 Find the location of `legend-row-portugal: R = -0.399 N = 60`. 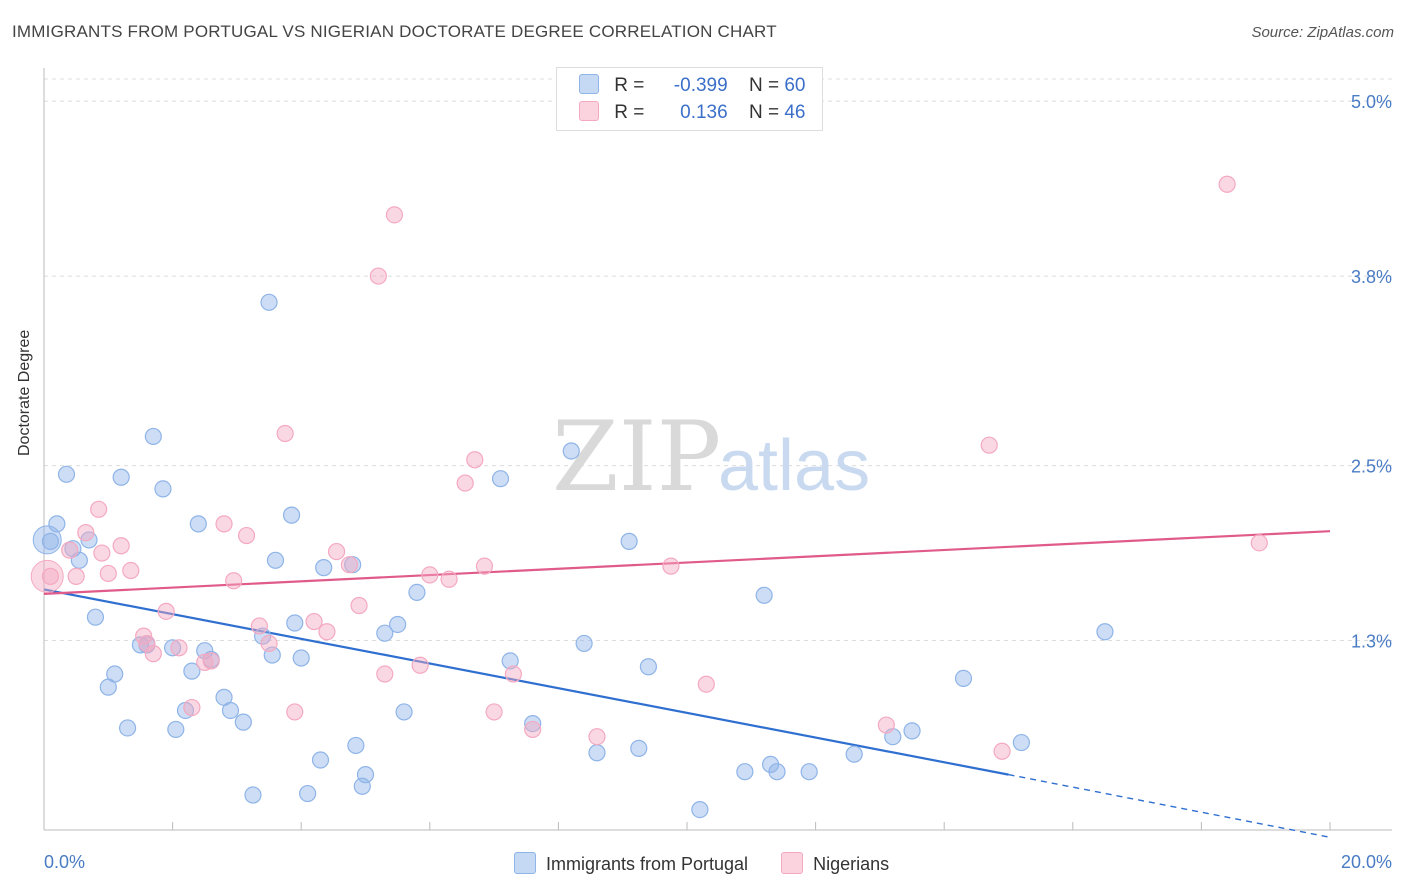

legend-row-portugal: R = -0.399 N = 60 is located at coordinates (692, 87).